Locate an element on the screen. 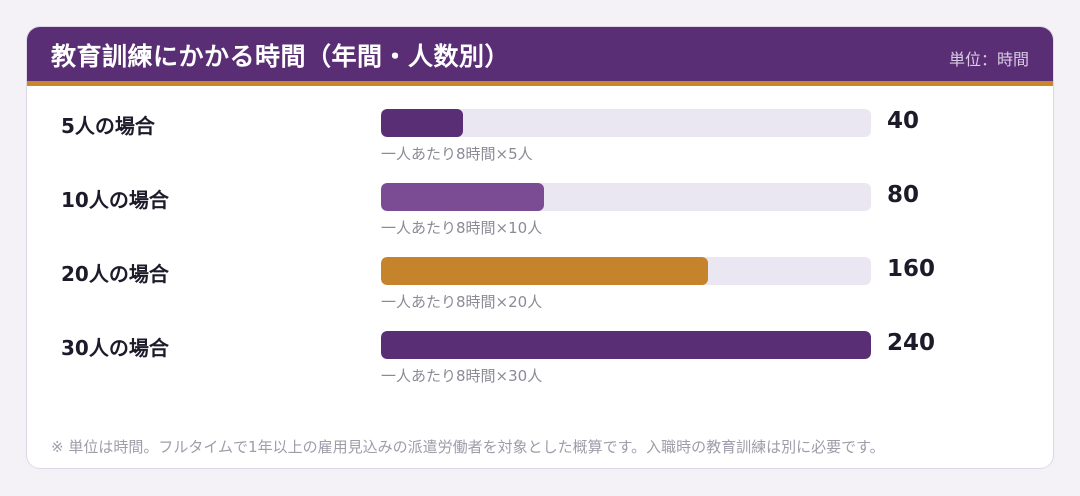 The height and width of the screenshot is (496, 1080). bar-value-label: 80 is located at coordinates (903, 195).